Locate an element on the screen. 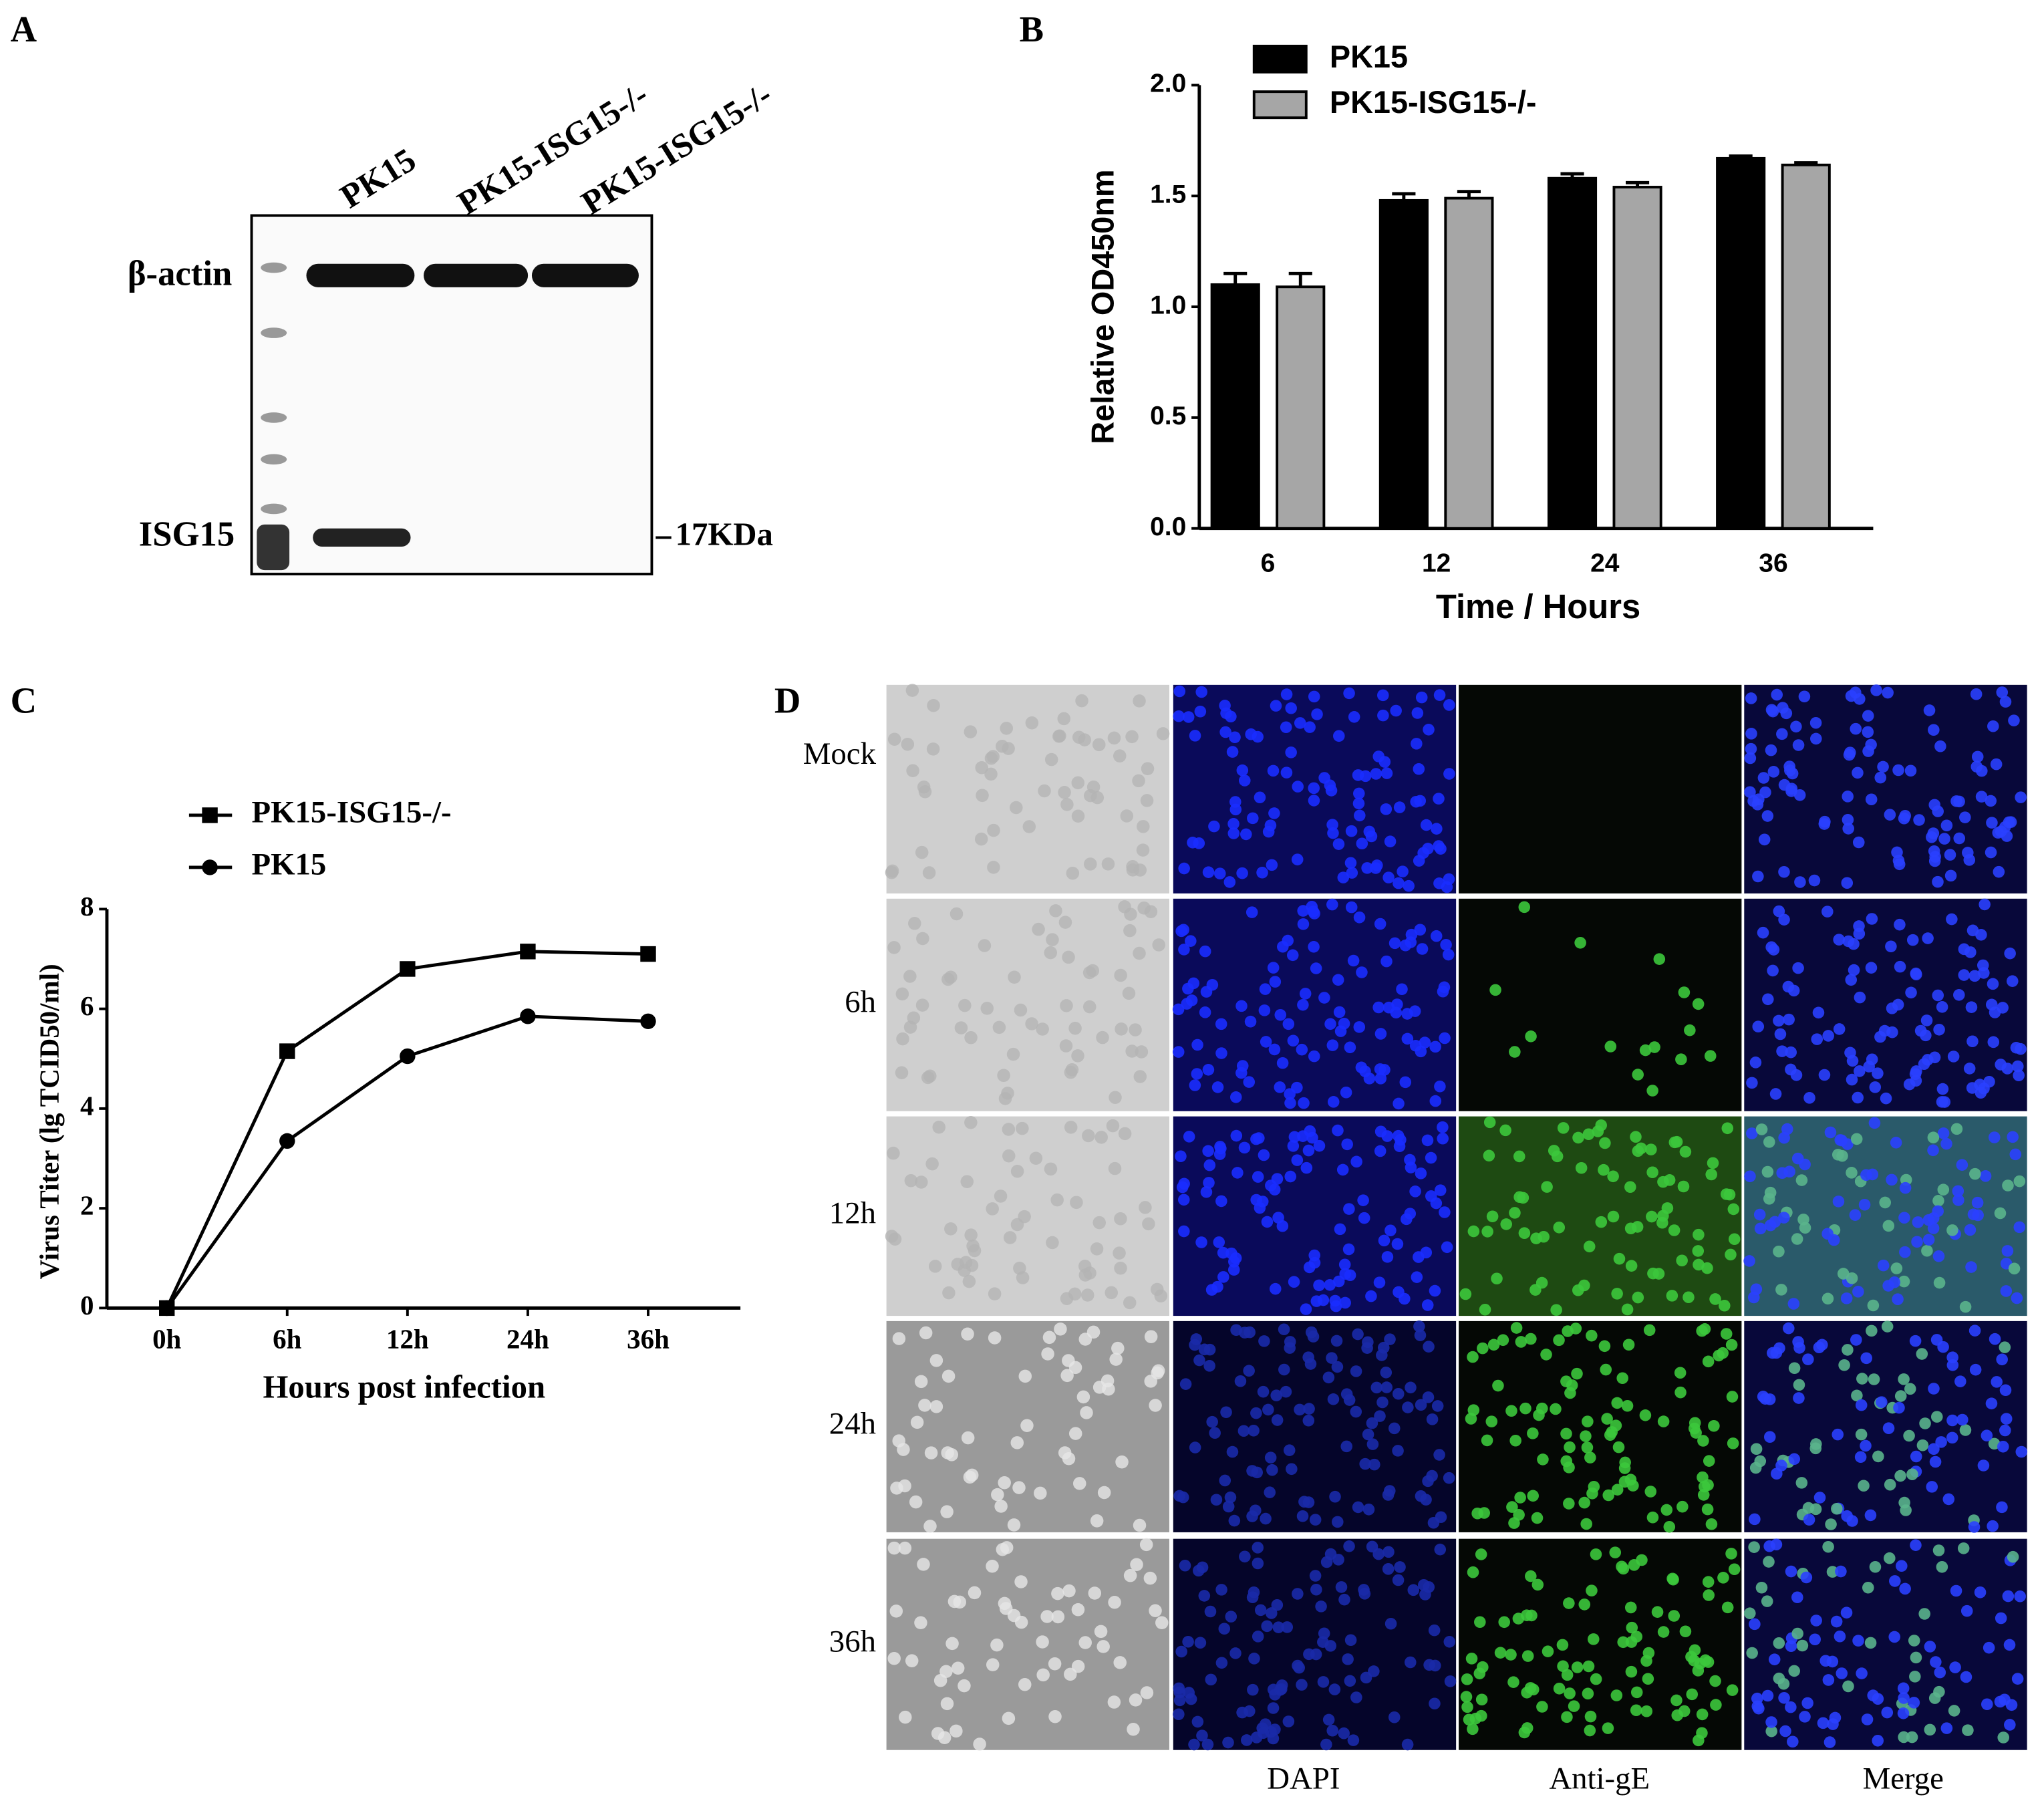 Image resolution: width=2044 pixels, height=1813 pixels. blot-band is located at coordinates (585, 275).